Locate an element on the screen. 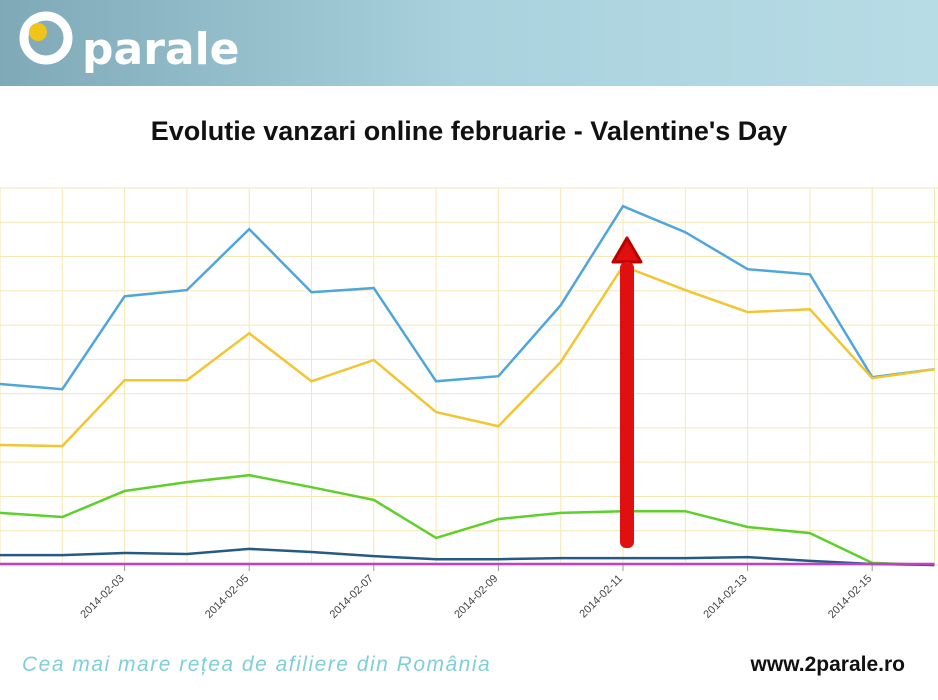  x-tick-label: 2014-02-05 is located at coordinates (227, 597).